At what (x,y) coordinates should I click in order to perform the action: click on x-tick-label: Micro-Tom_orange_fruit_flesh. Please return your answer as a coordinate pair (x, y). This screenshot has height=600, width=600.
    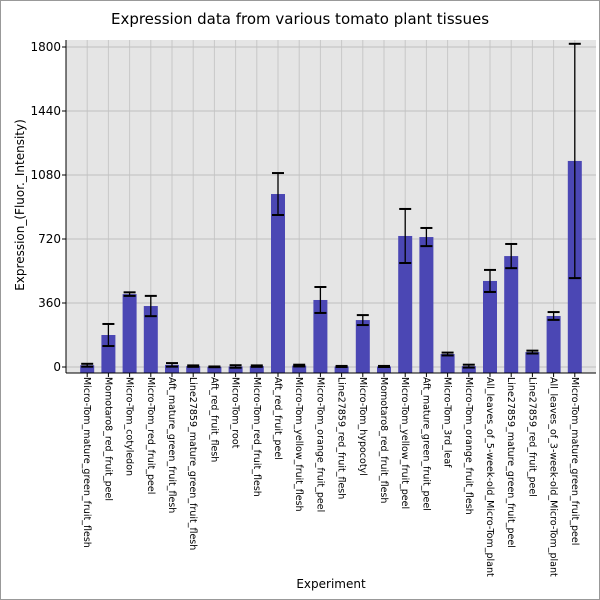
    Looking at the image, I should click on (468, 446).